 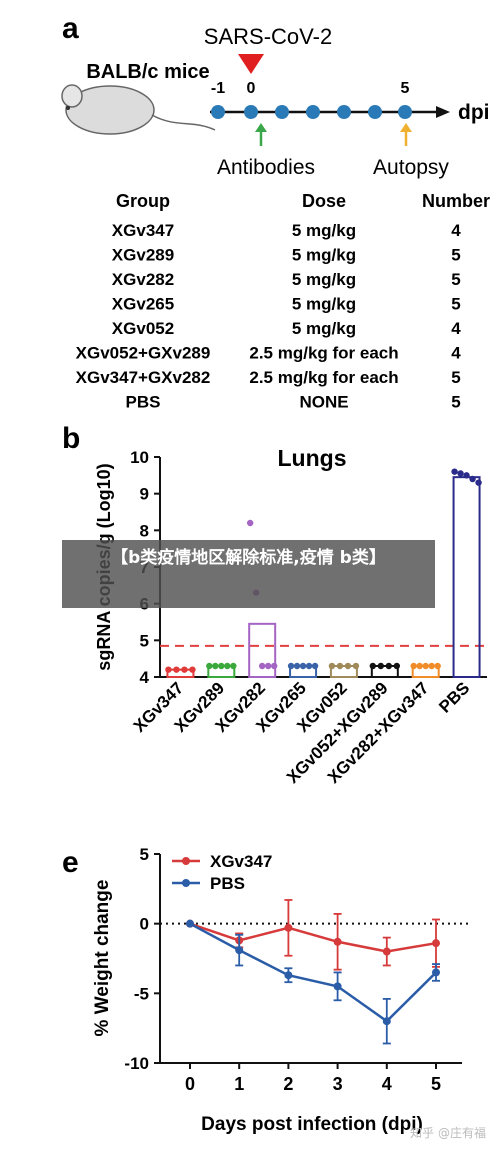 What do you see at coordinates (312, 1124) in the screenshot?
I see `x-axis-label: Days post infection (dpi)` at bounding box center [312, 1124].